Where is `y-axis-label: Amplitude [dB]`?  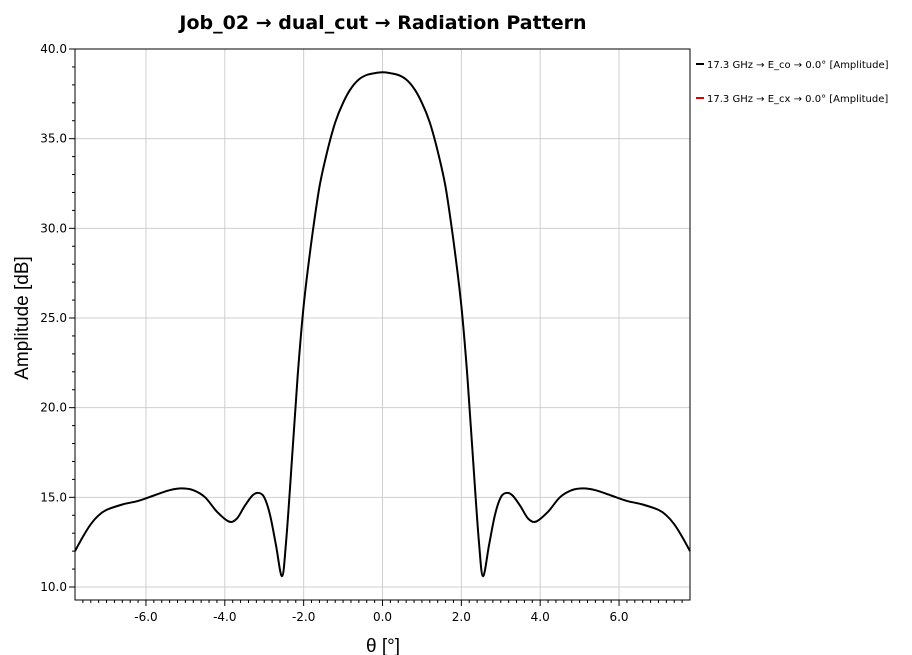
y-axis-label: Amplitude [dB] is located at coordinates (22, 318).